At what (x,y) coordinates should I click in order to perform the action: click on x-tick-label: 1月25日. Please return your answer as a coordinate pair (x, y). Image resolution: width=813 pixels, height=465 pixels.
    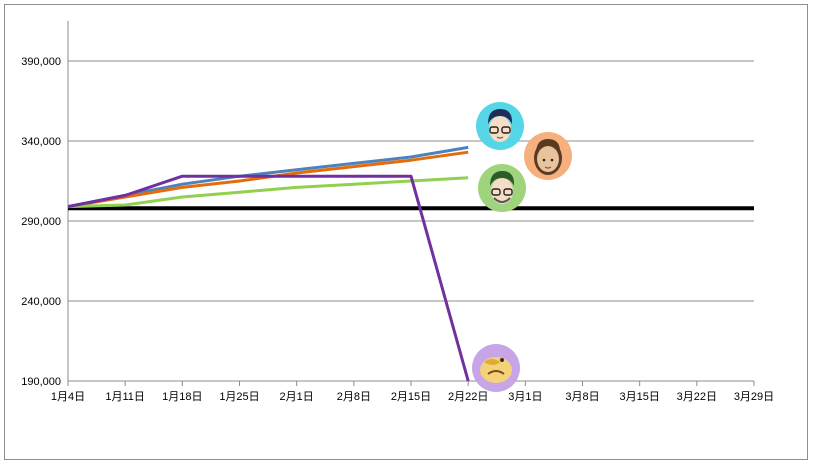
    Looking at the image, I should click on (239, 397).